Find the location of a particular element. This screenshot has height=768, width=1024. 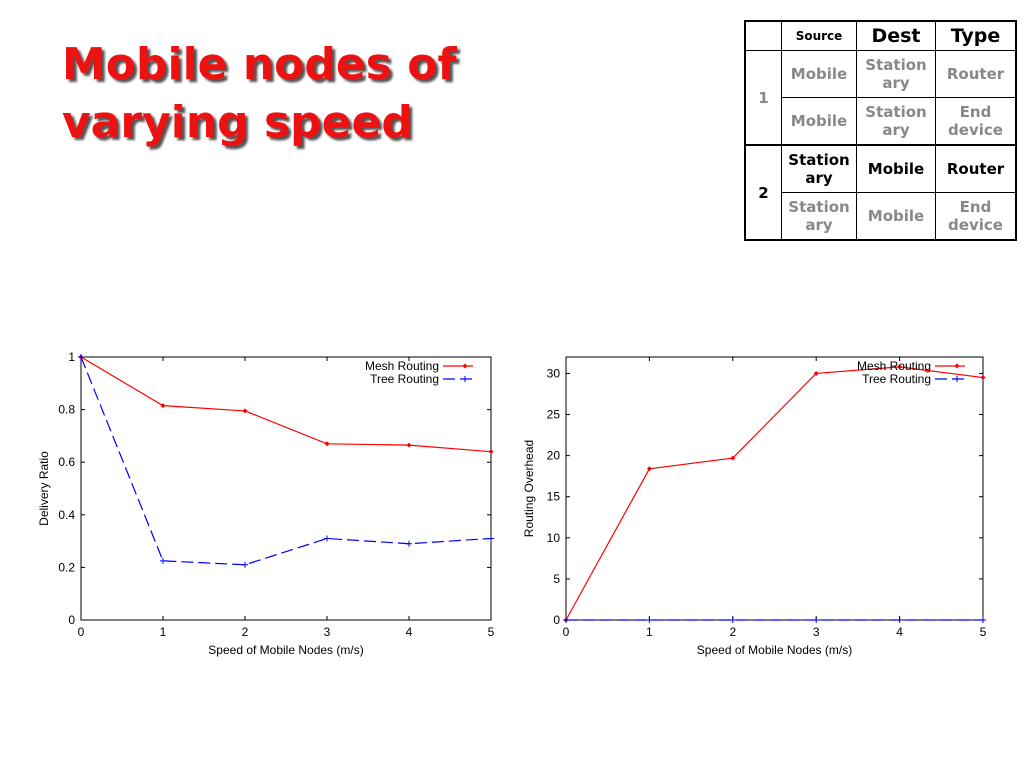

x-tick-label: 1 is located at coordinates (163, 632).